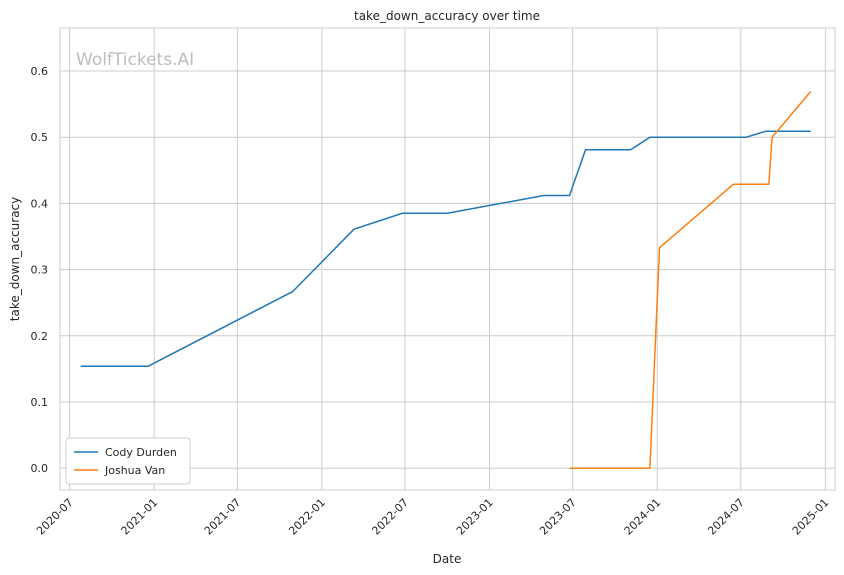 Image resolution: width=844 pixels, height=575 pixels. Describe the element at coordinates (15, 259) in the screenshot. I see `y-axis-title: take_down_accuracy` at that location.